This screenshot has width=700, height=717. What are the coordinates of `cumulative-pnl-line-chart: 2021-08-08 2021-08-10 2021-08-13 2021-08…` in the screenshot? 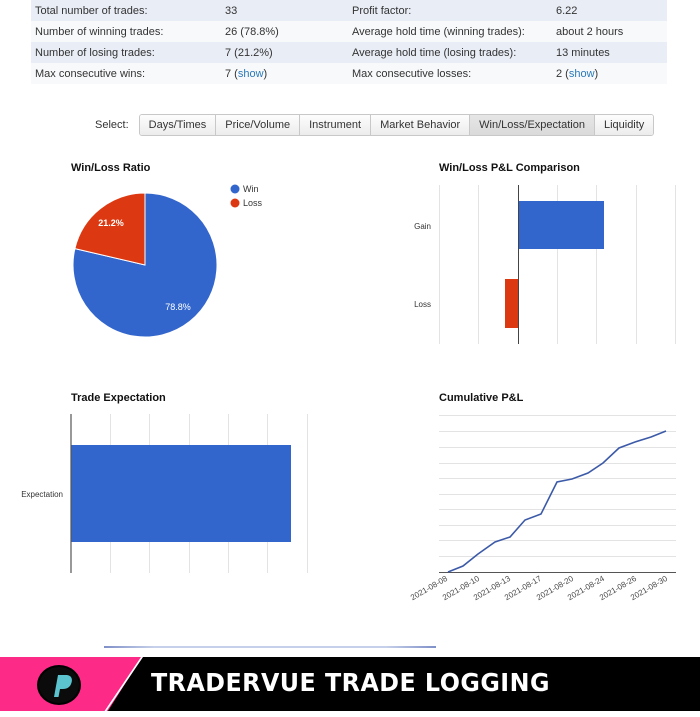 It's located at (542, 509).